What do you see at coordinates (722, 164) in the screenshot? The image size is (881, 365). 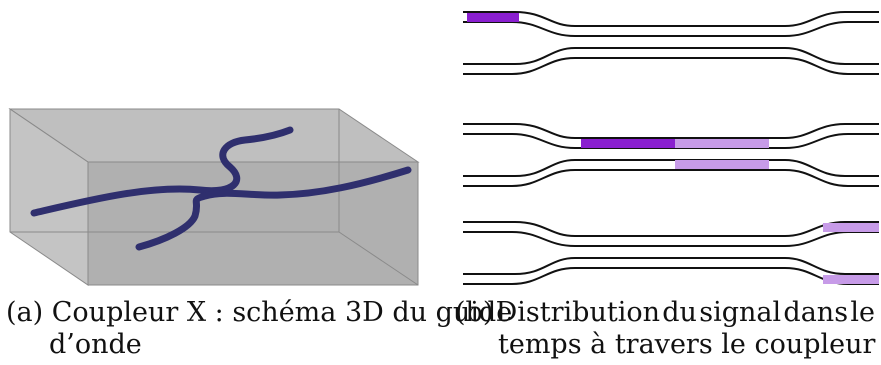 I see `signal-pulse-lower-weak` at bounding box center [722, 164].